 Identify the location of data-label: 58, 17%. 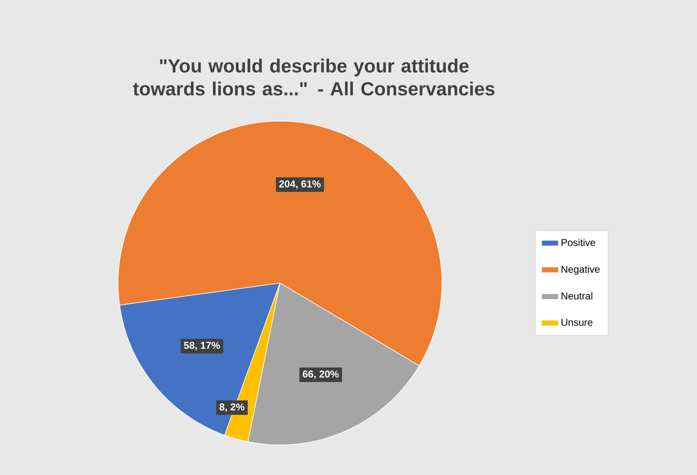
(202, 346).